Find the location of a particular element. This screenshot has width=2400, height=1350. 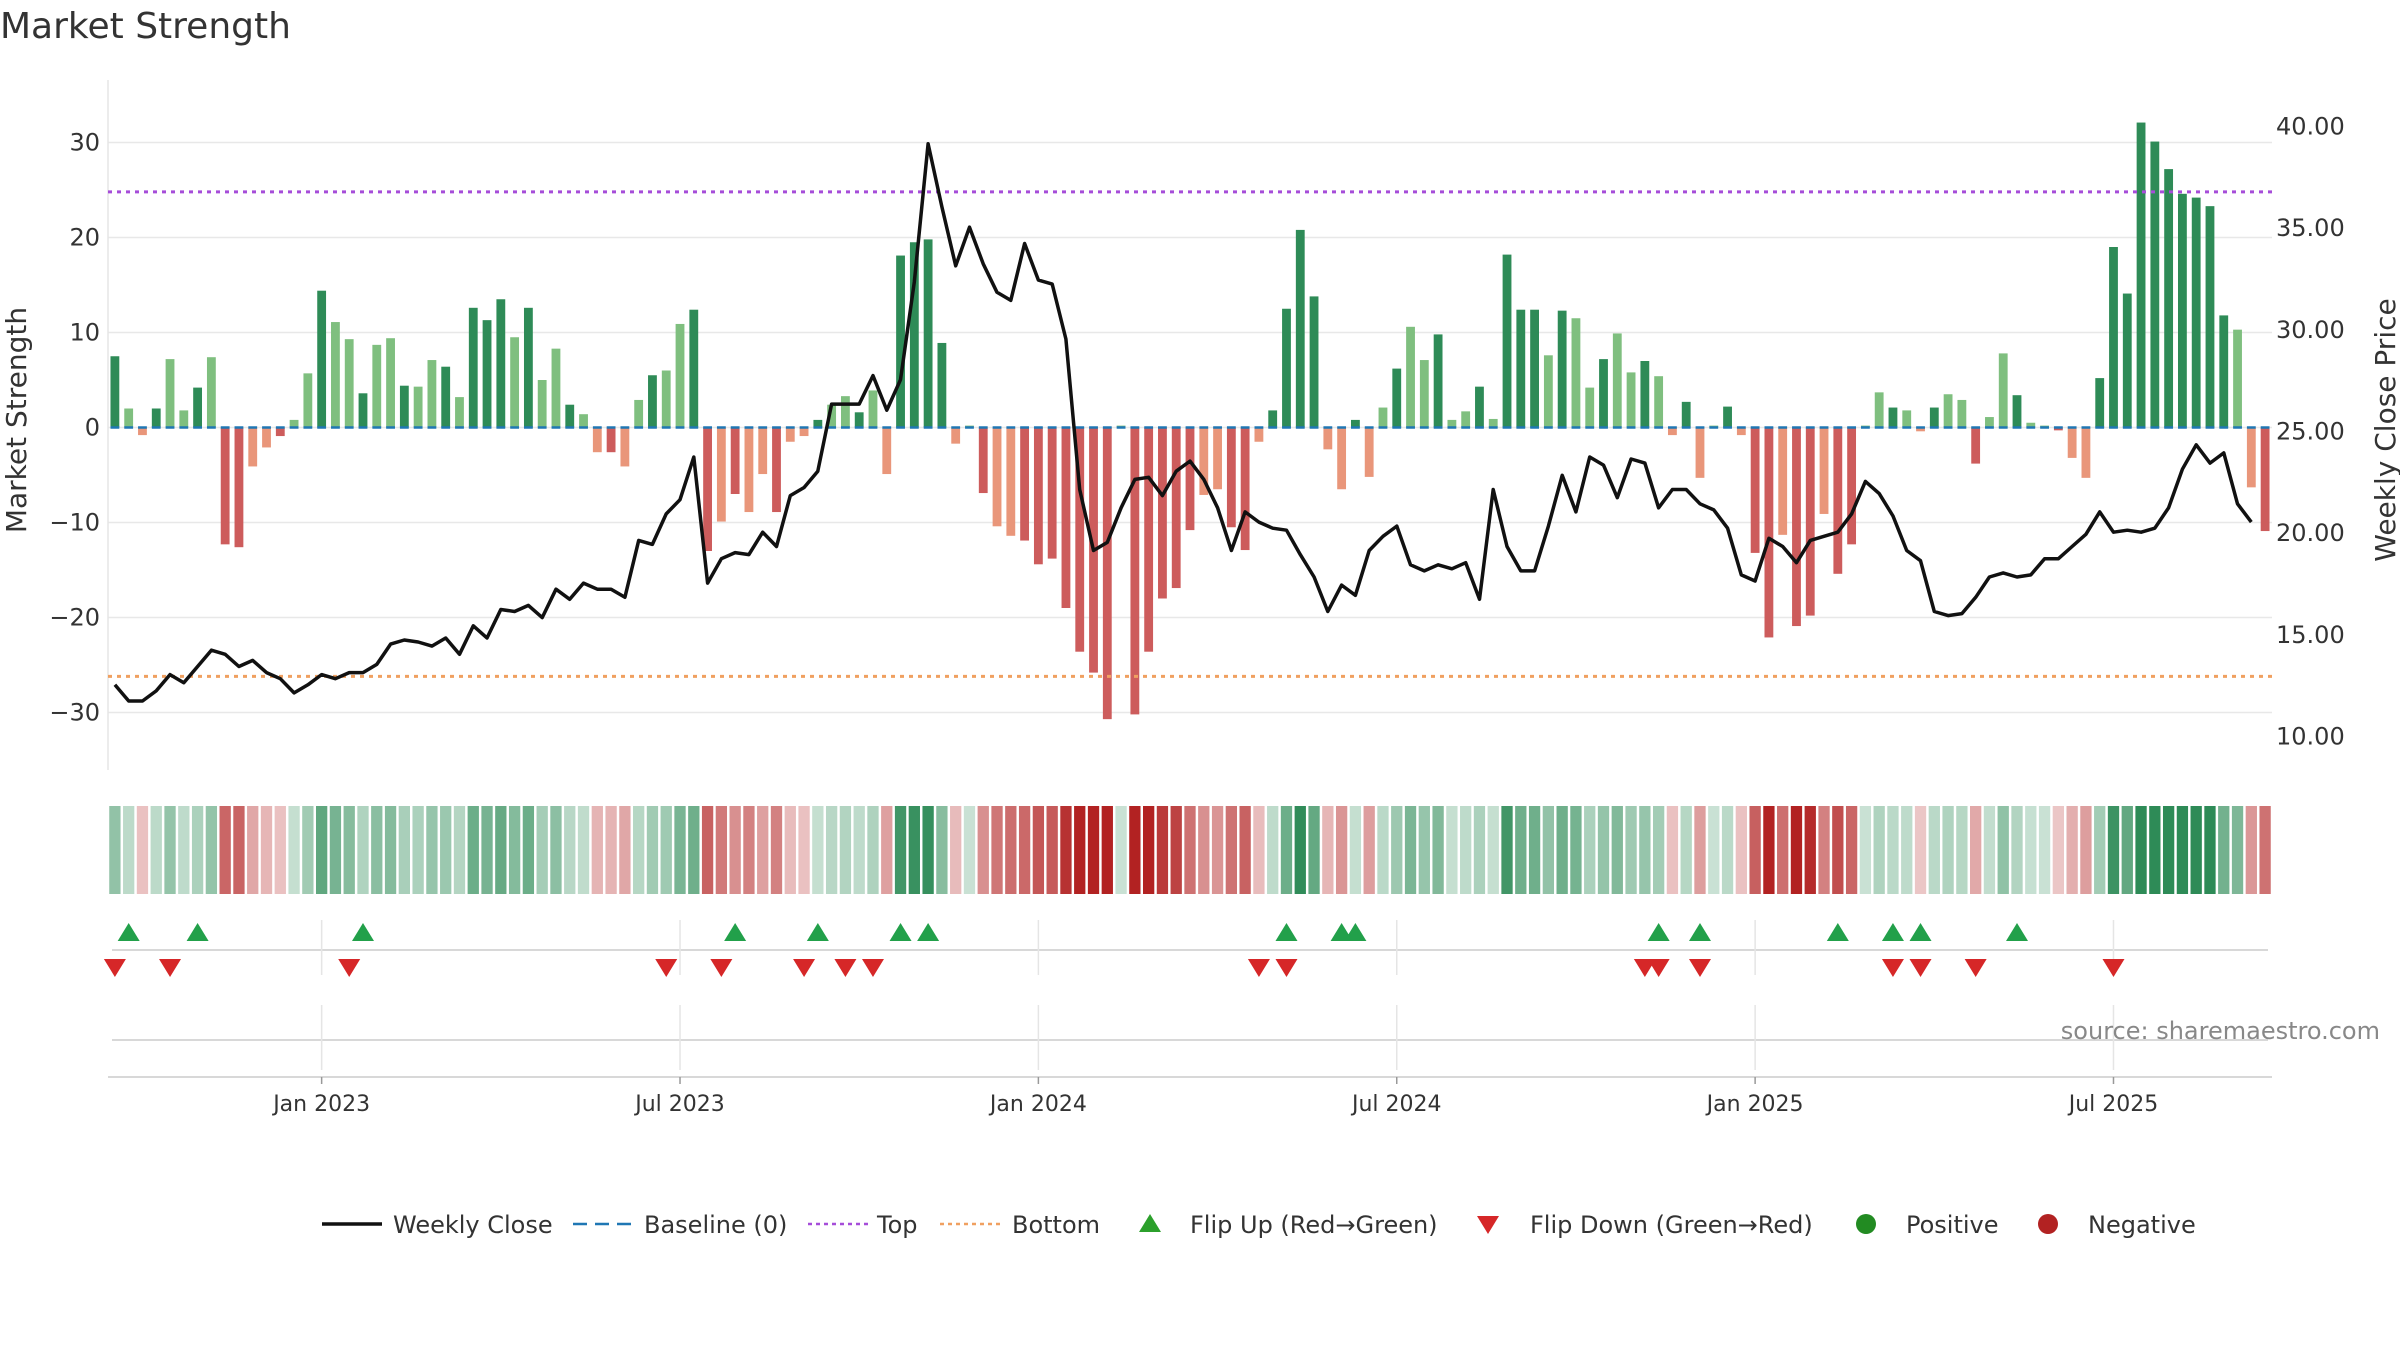

legend-swatch-triangle-down is located at coordinates (1488, 1225).